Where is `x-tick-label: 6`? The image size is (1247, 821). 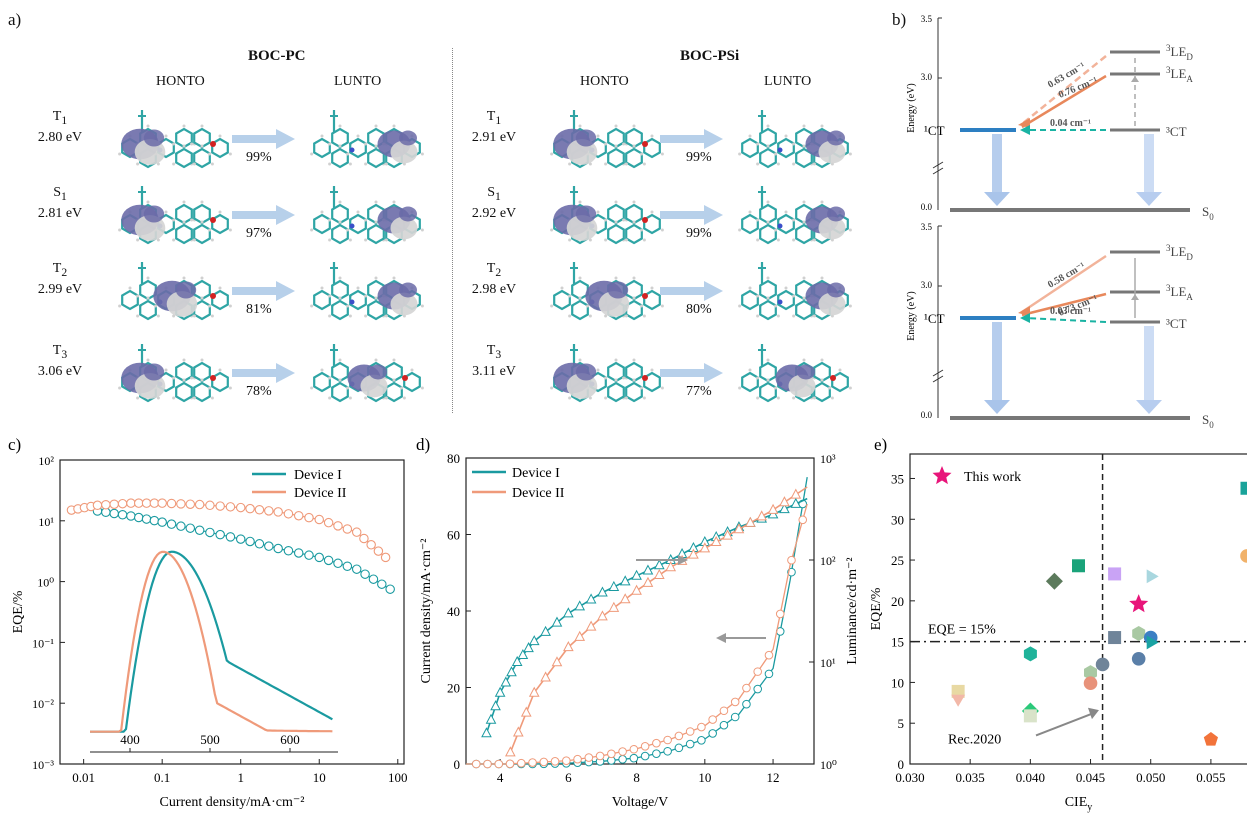 x-tick-label: 6 is located at coordinates (568, 777).